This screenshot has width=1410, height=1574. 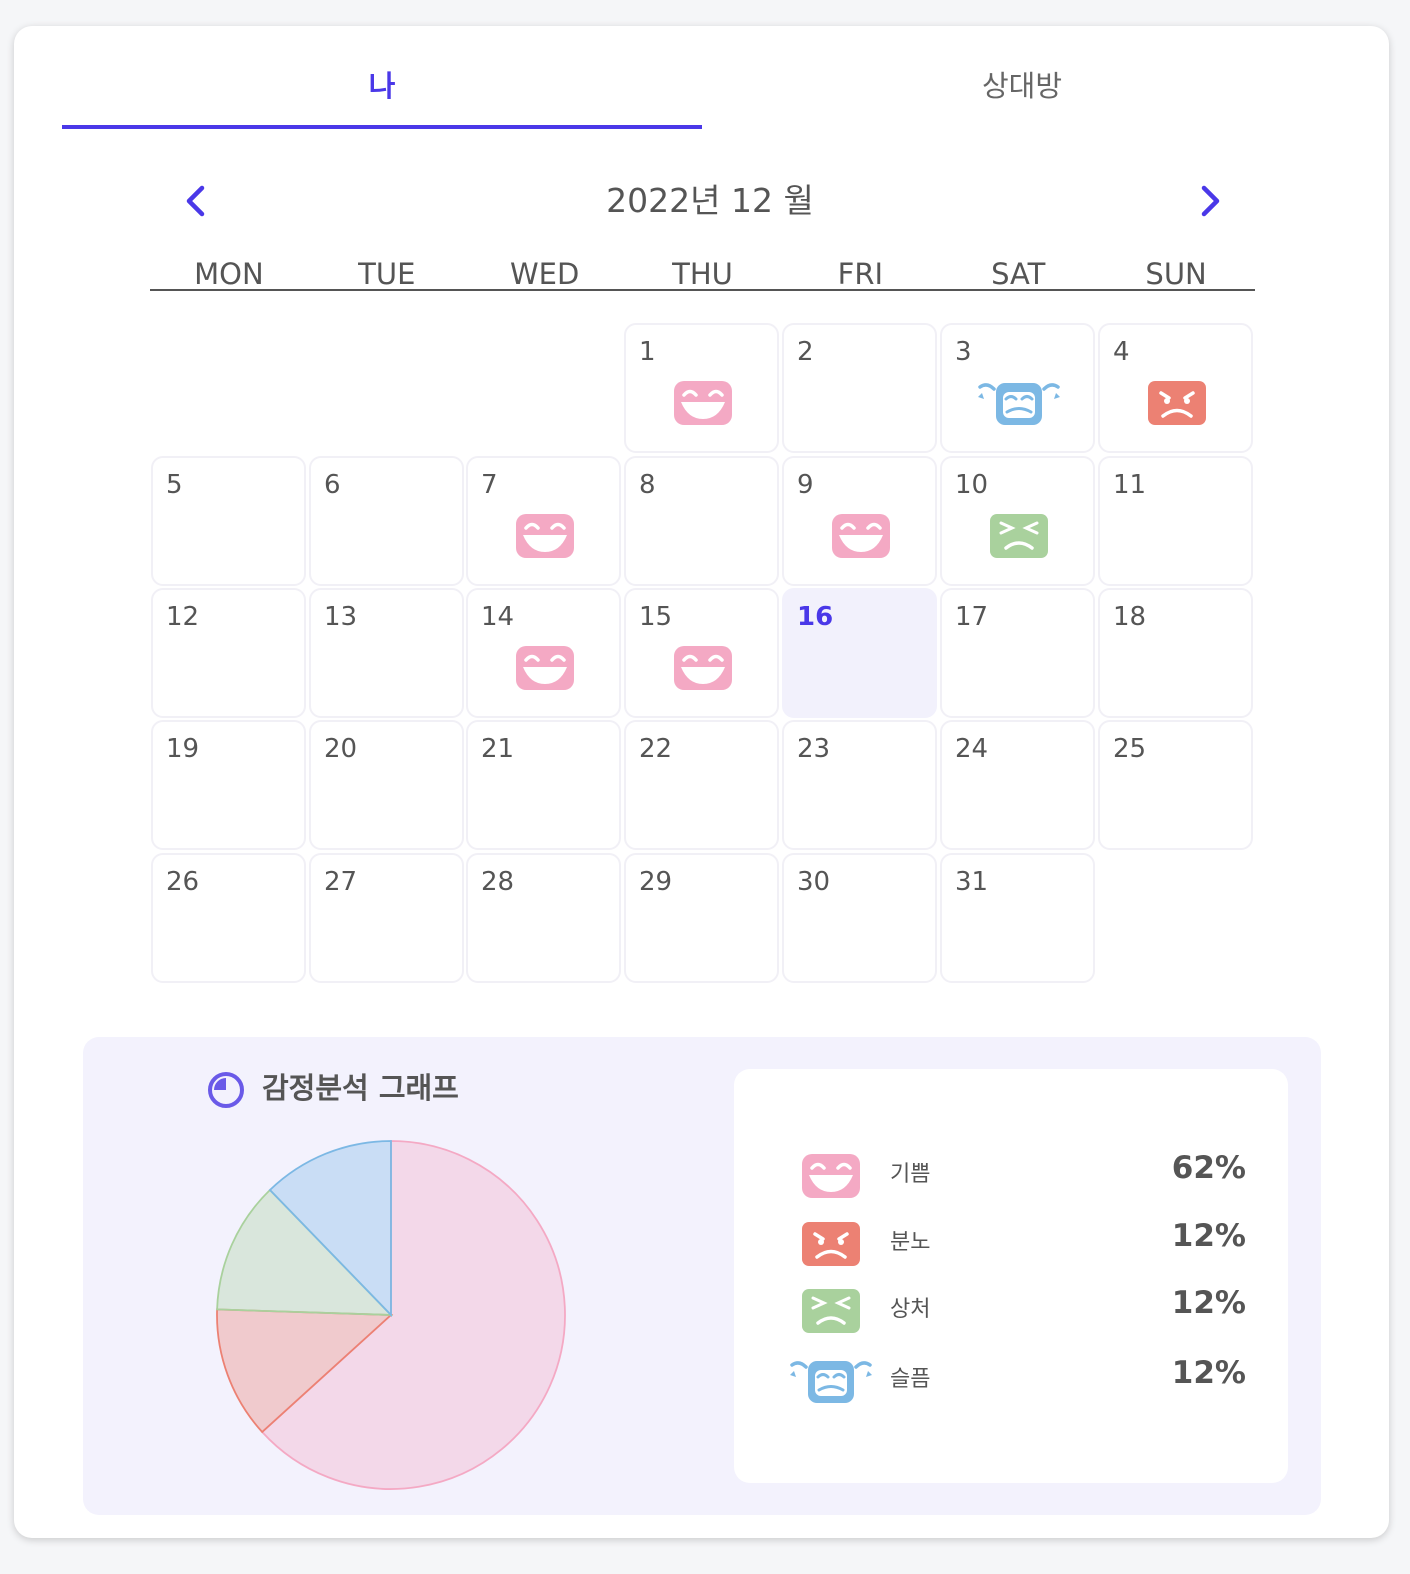 What do you see at coordinates (859, 388) in the screenshot?
I see `calendar-day-2: 2` at bounding box center [859, 388].